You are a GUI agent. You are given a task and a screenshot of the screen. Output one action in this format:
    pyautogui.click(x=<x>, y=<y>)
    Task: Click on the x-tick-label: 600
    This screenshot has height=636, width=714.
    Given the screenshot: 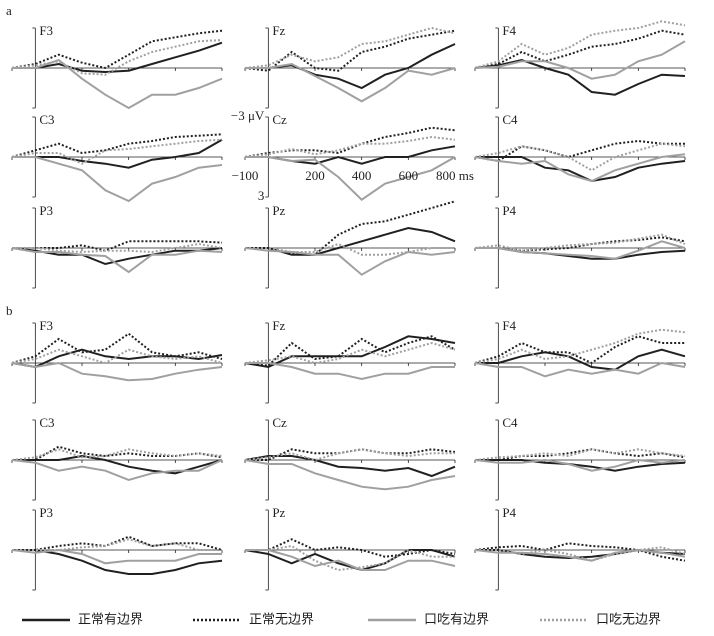 What is the action you would take?
    pyautogui.click(x=409, y=175)
    